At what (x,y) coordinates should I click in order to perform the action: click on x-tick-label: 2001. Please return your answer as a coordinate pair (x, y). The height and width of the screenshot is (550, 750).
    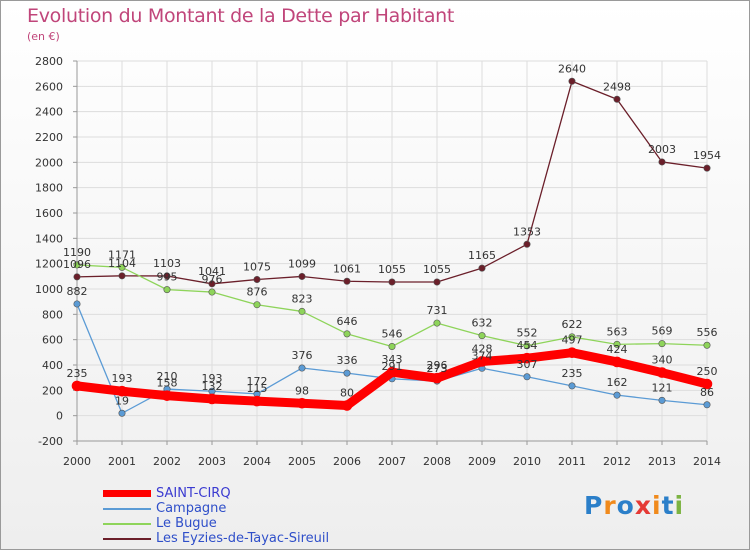
    Looking at the image, I should click on (122, 461).